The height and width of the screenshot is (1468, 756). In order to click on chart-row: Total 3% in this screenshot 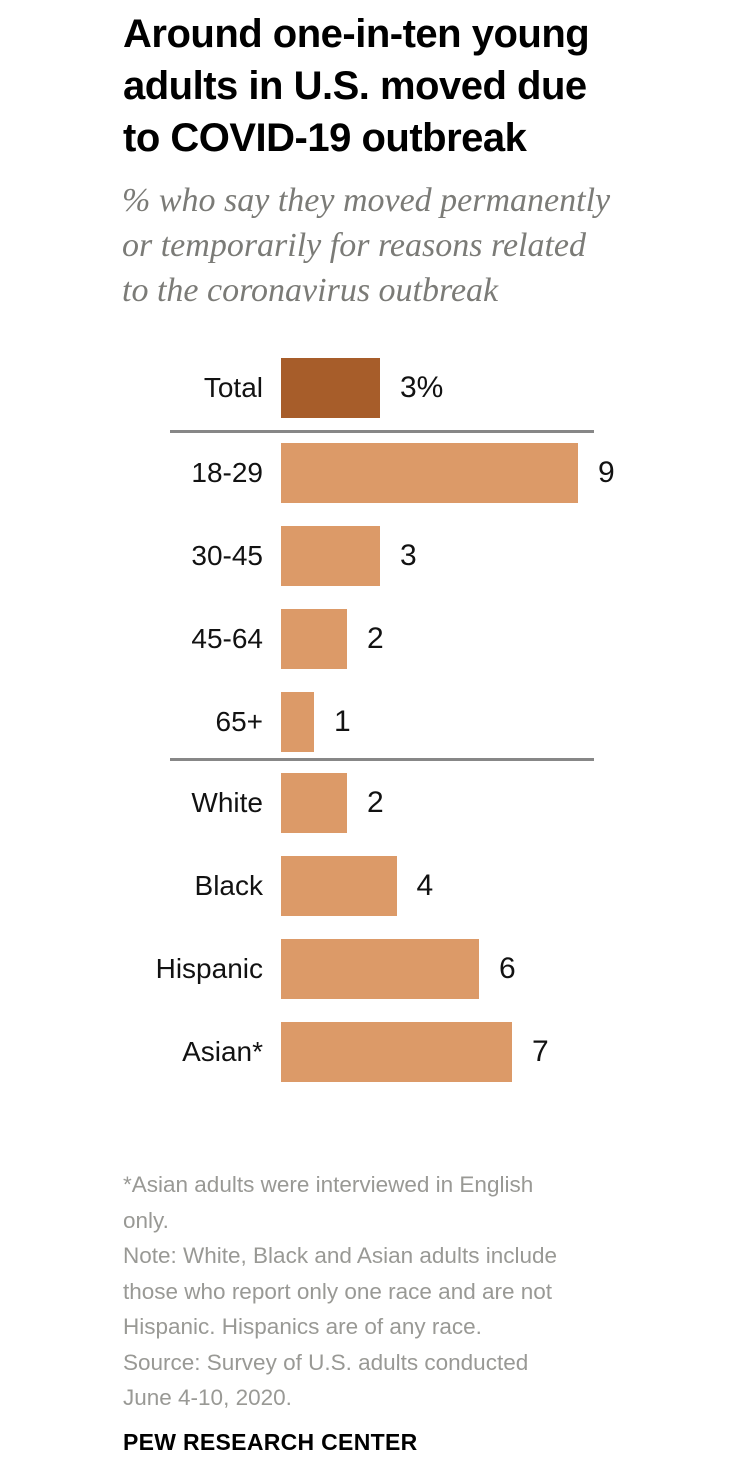, I will do `click(430, 399)`.